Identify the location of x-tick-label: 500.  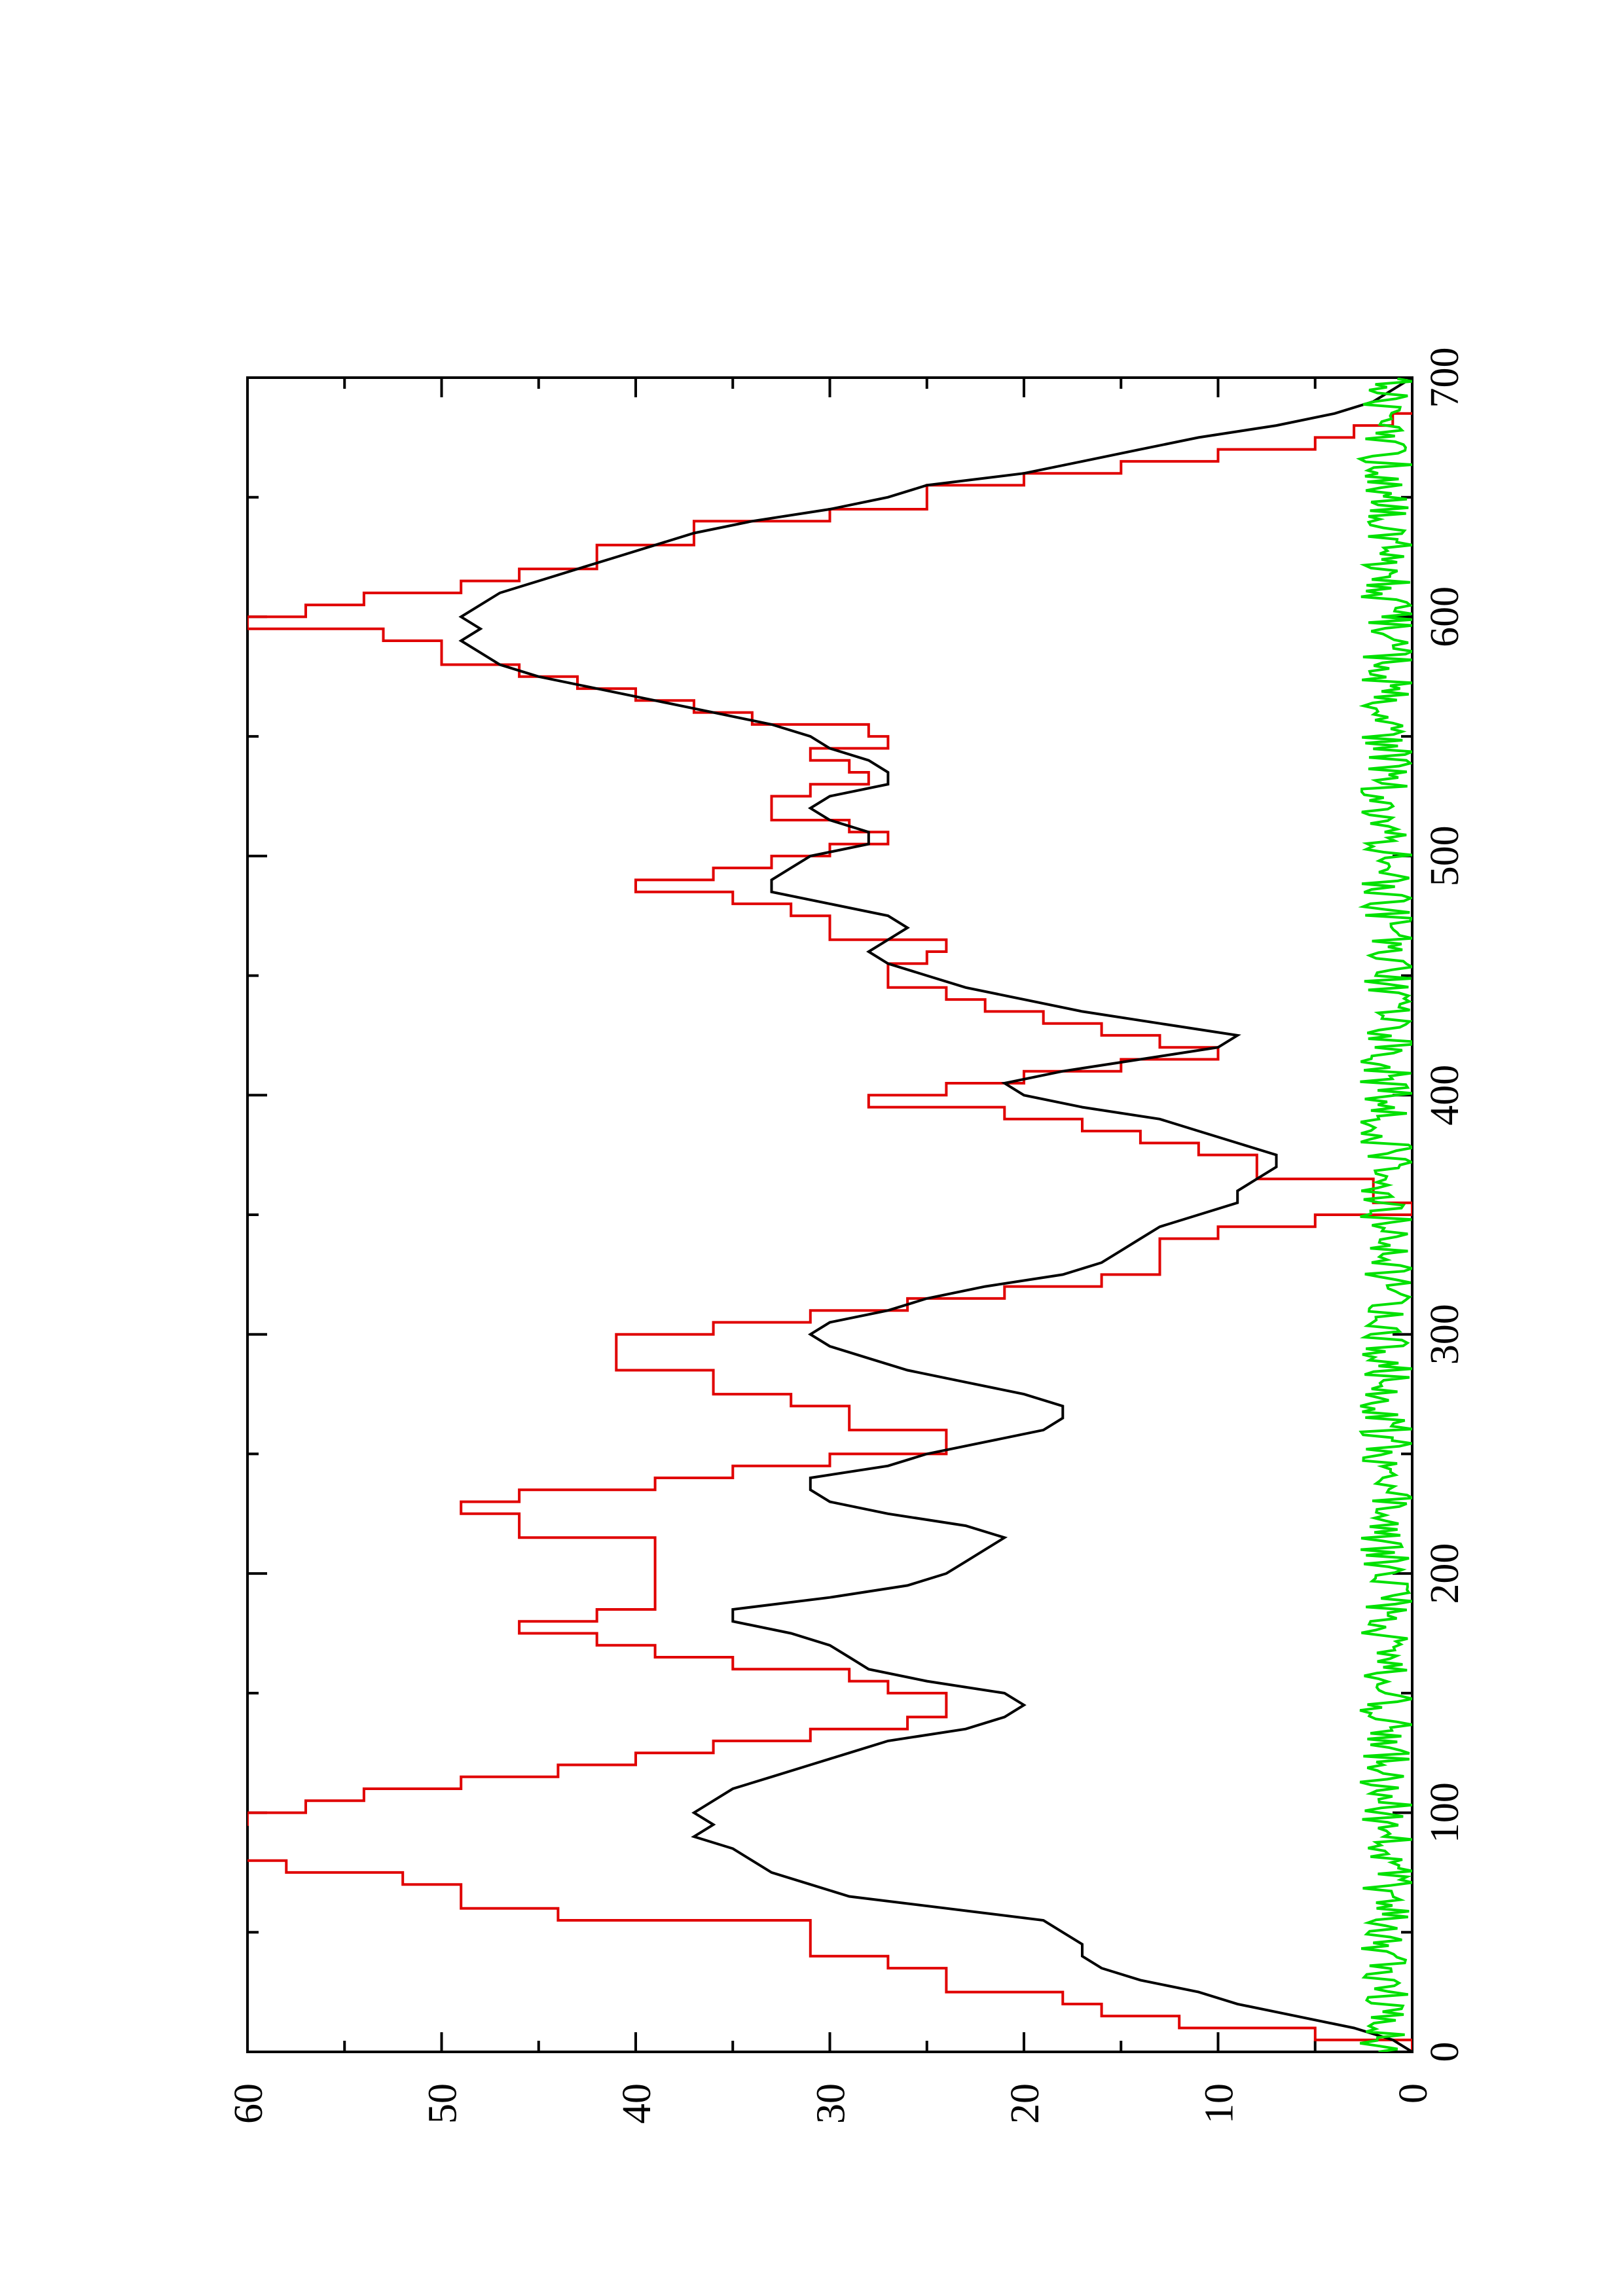
(1445, 856).